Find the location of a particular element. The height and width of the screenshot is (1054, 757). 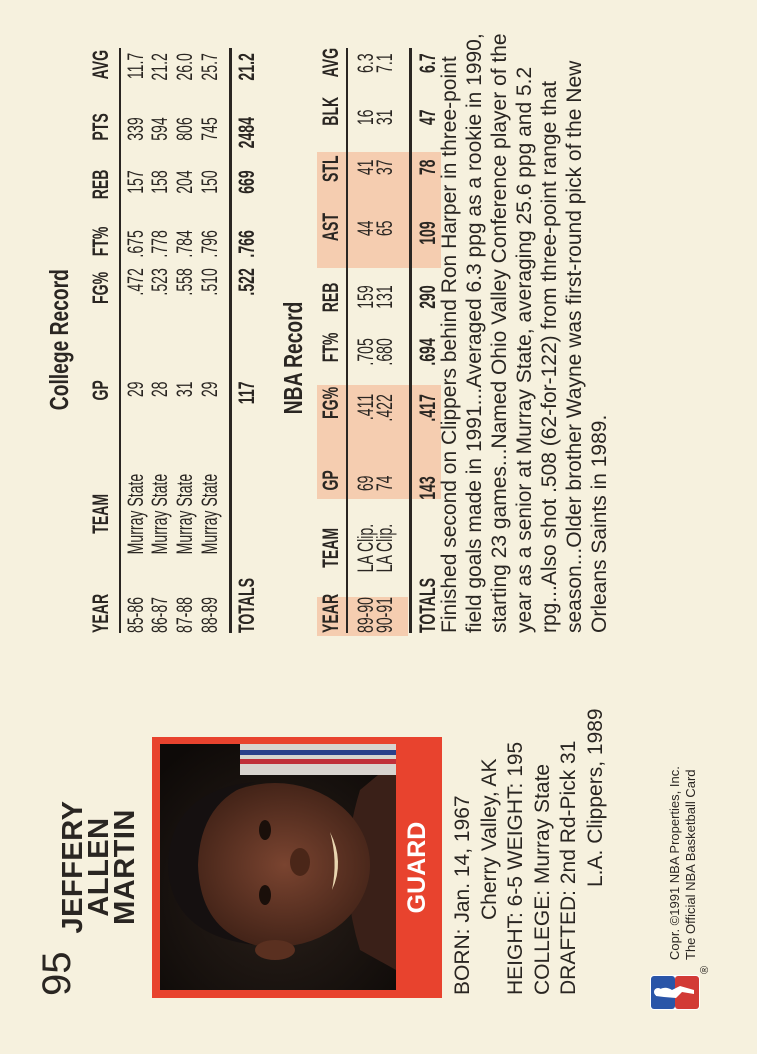

totals-cell: 109 is located at coordinates (427, 239).